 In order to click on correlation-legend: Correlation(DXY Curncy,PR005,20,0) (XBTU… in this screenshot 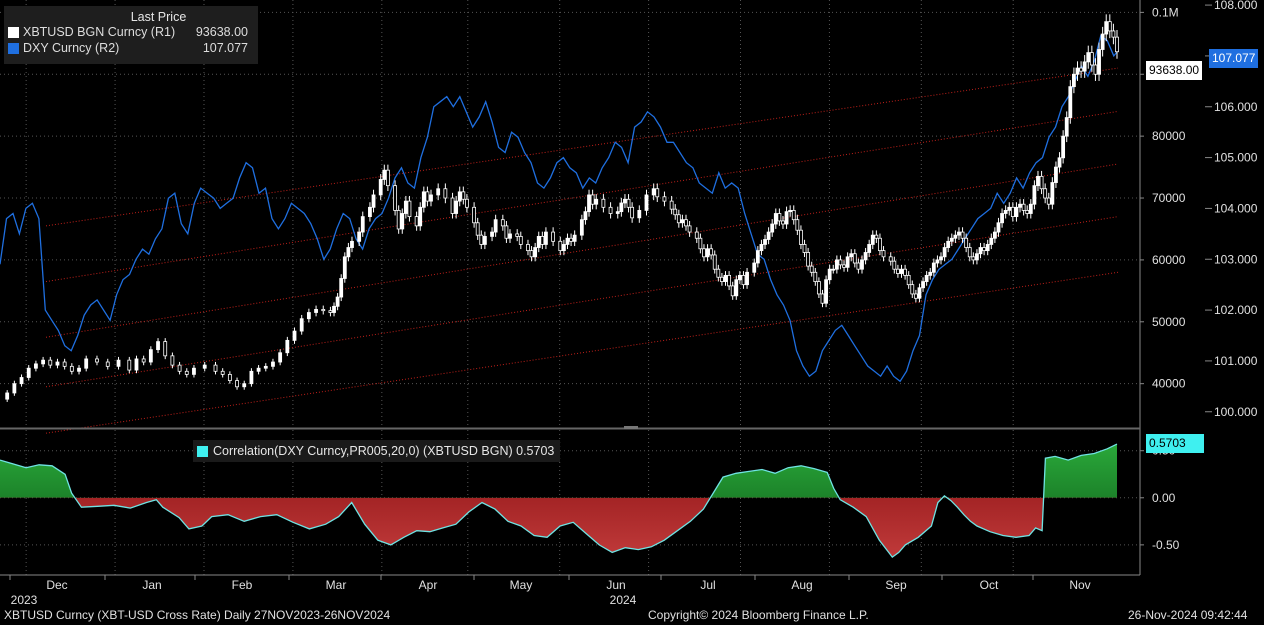, I will do `click(377, 451)`.